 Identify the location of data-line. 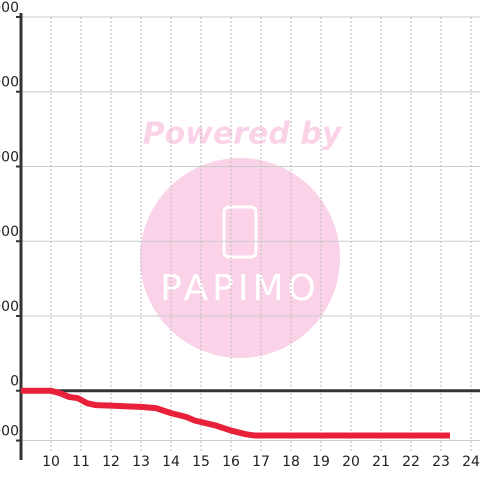
(235, 413).